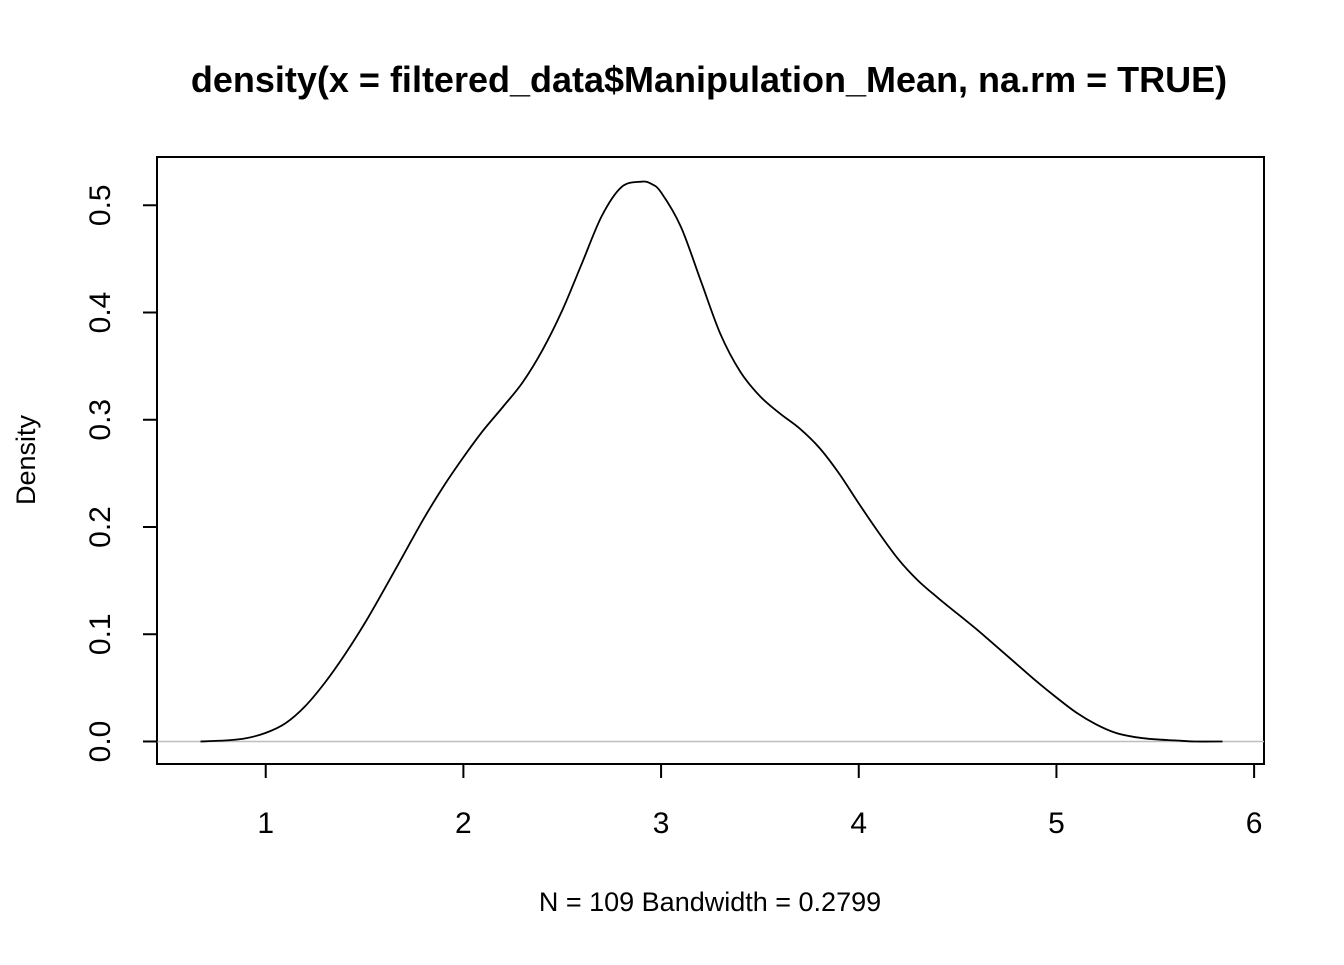  Describe the element at coordinates (121, 473) in the screenshot. I see `y-axis: 0.0 0.1 0.2 0.3 0.4 0.5` at that location.